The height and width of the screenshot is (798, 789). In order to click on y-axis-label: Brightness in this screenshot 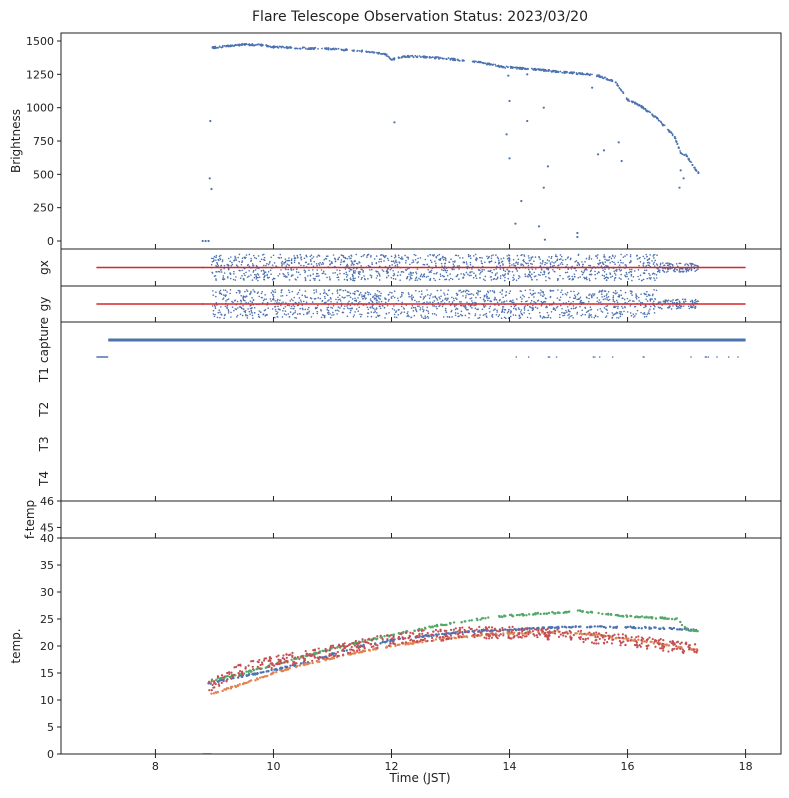, I will do `click(16, 141)`.